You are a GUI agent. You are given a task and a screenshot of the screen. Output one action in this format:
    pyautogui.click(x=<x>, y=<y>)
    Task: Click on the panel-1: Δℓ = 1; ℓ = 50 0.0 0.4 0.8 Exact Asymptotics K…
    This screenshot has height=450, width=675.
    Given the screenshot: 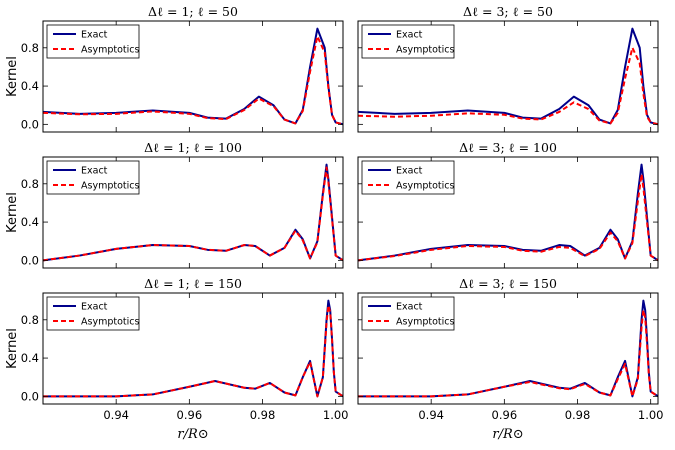 What is the action you would take?
    pyautogui.click(x=174, y=68)
    